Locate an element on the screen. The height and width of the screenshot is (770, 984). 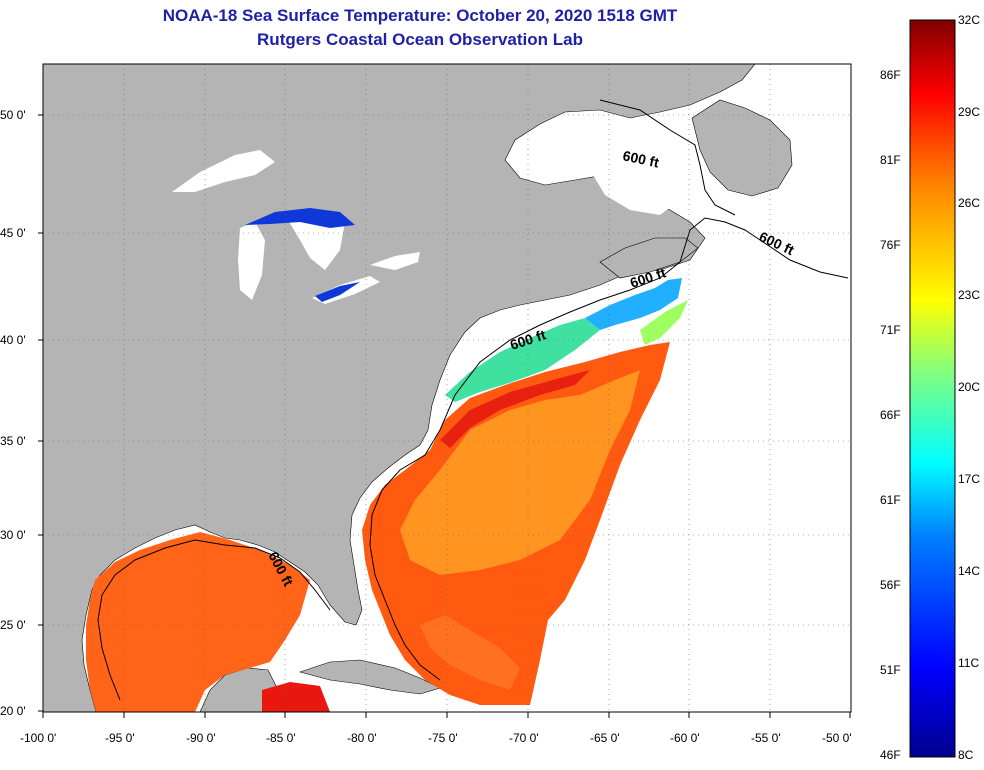
contour-600ft-labrador is located at coordinates (667, 157).